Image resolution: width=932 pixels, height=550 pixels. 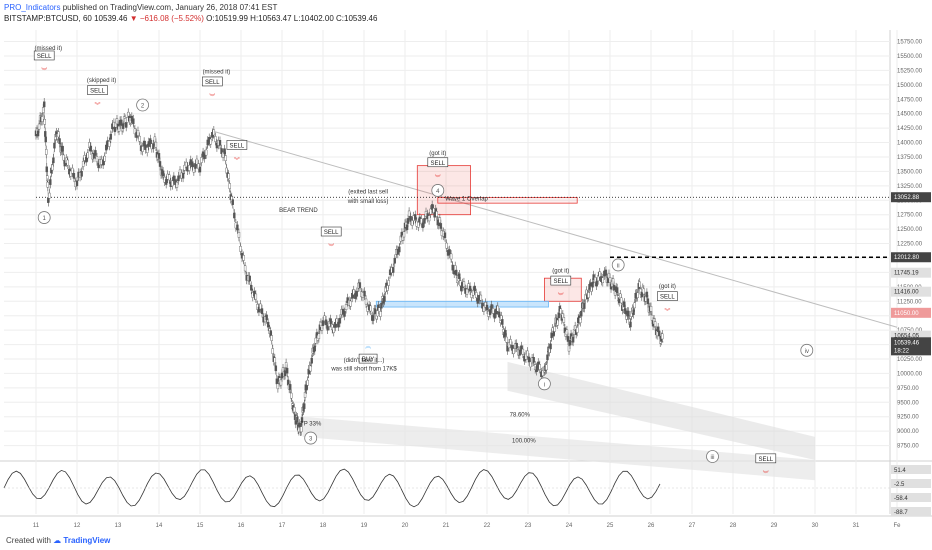 I want to click on oscillator-axis-label: -58.4, so click(x=901, y=499).